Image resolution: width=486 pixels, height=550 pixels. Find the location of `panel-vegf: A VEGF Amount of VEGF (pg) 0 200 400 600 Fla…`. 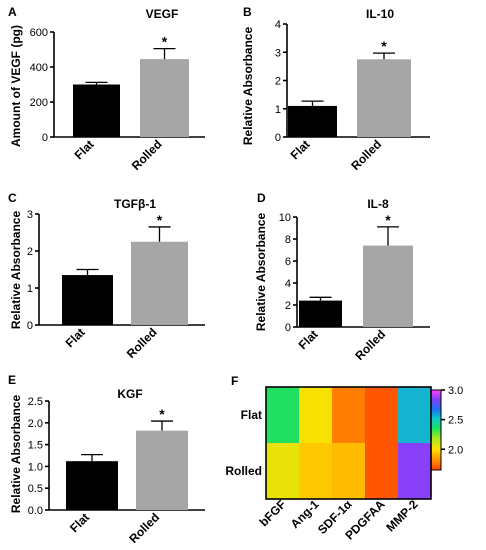

panel-vegf: A VEGF Amount of VEGF (pg) 0 200 400 600 Fla… is located at coordinates (106, 89).